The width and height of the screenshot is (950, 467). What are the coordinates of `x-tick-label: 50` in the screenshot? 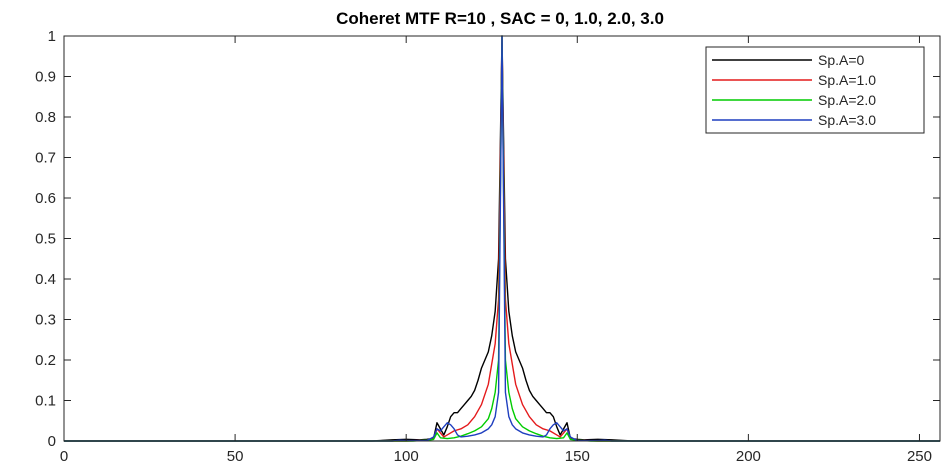 It's located at (235, 456).